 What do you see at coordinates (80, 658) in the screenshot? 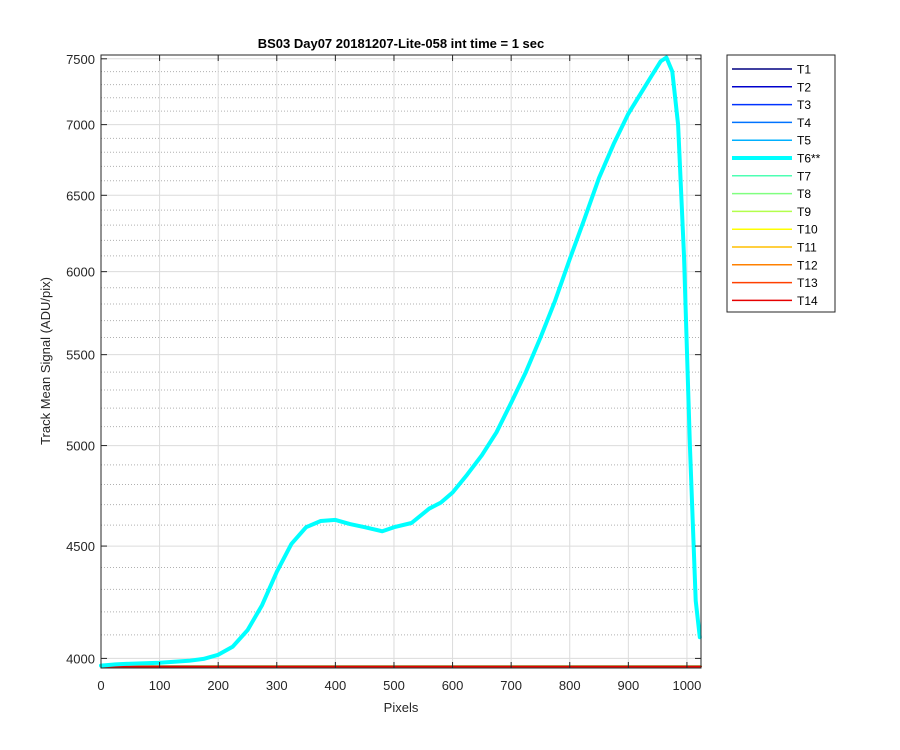
I see `y-tick-label: 4000` at bounding box center [80, 658].